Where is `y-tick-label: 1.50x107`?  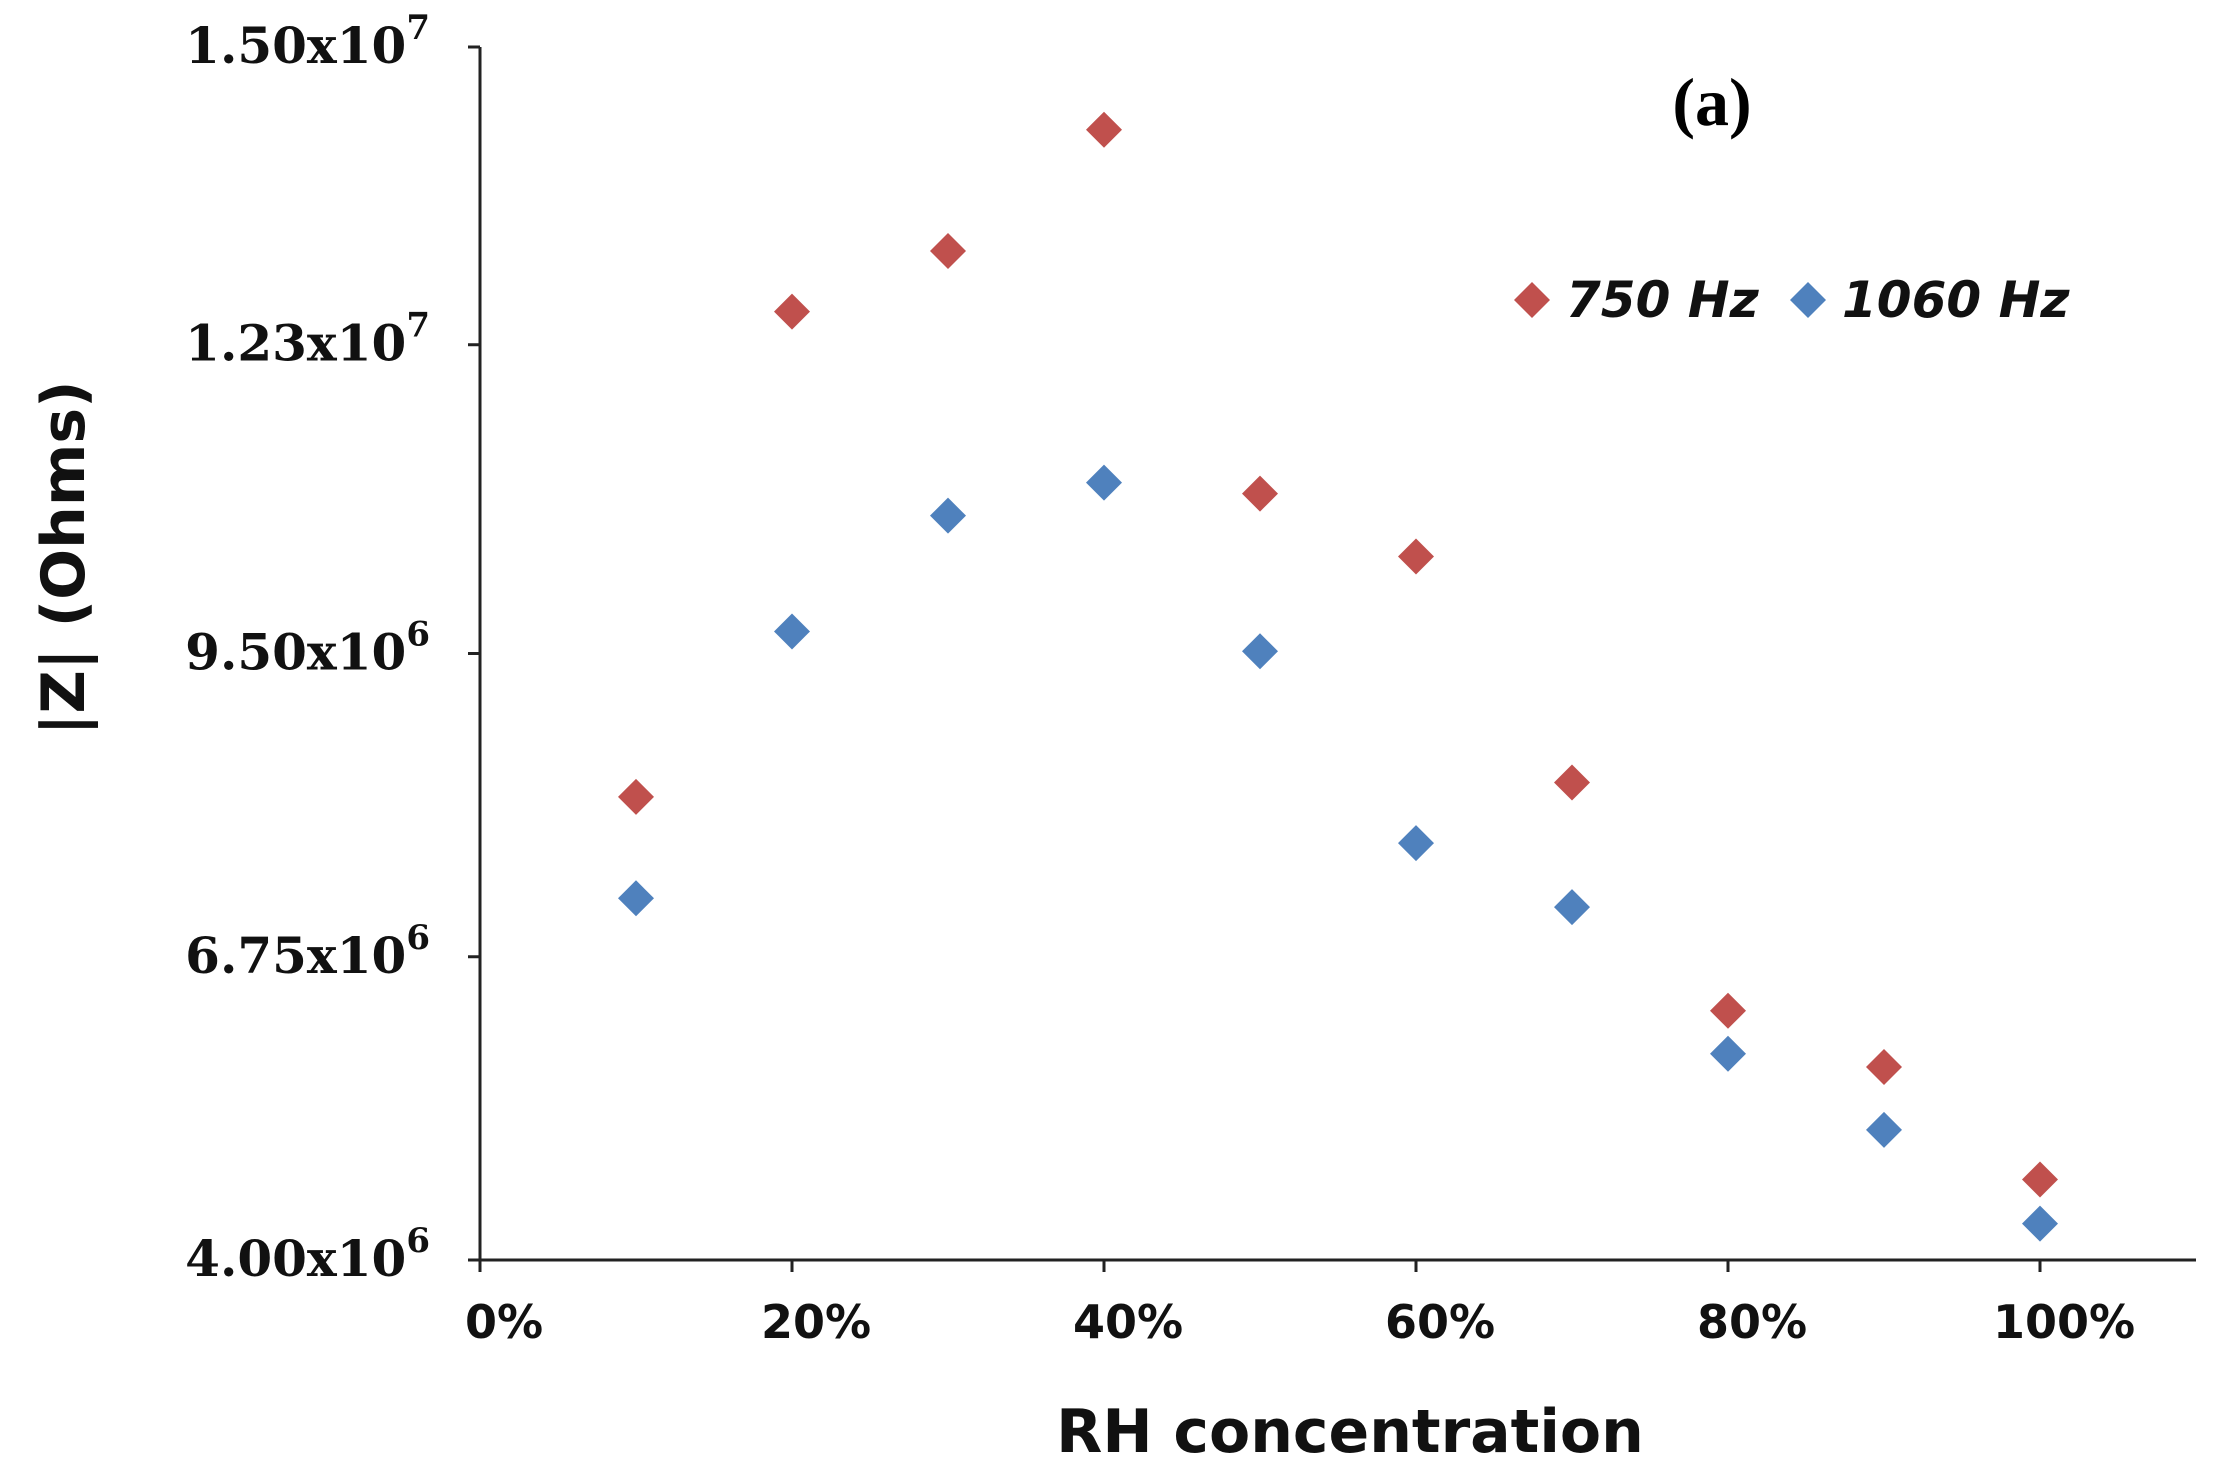
y-tick-label: 1.50x107 is located at coordinates (307, 41).